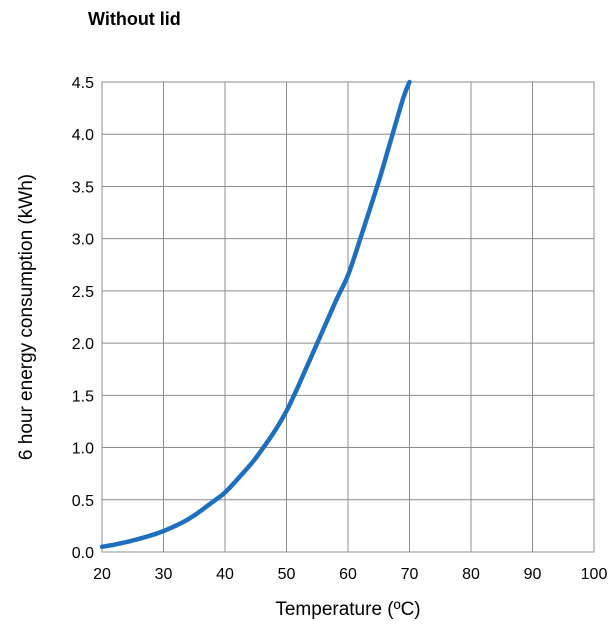  What do you see at coordinates (287, 574) in the screenshot?
I see `x-tick-label: 50` at bounding box center [287, 574].